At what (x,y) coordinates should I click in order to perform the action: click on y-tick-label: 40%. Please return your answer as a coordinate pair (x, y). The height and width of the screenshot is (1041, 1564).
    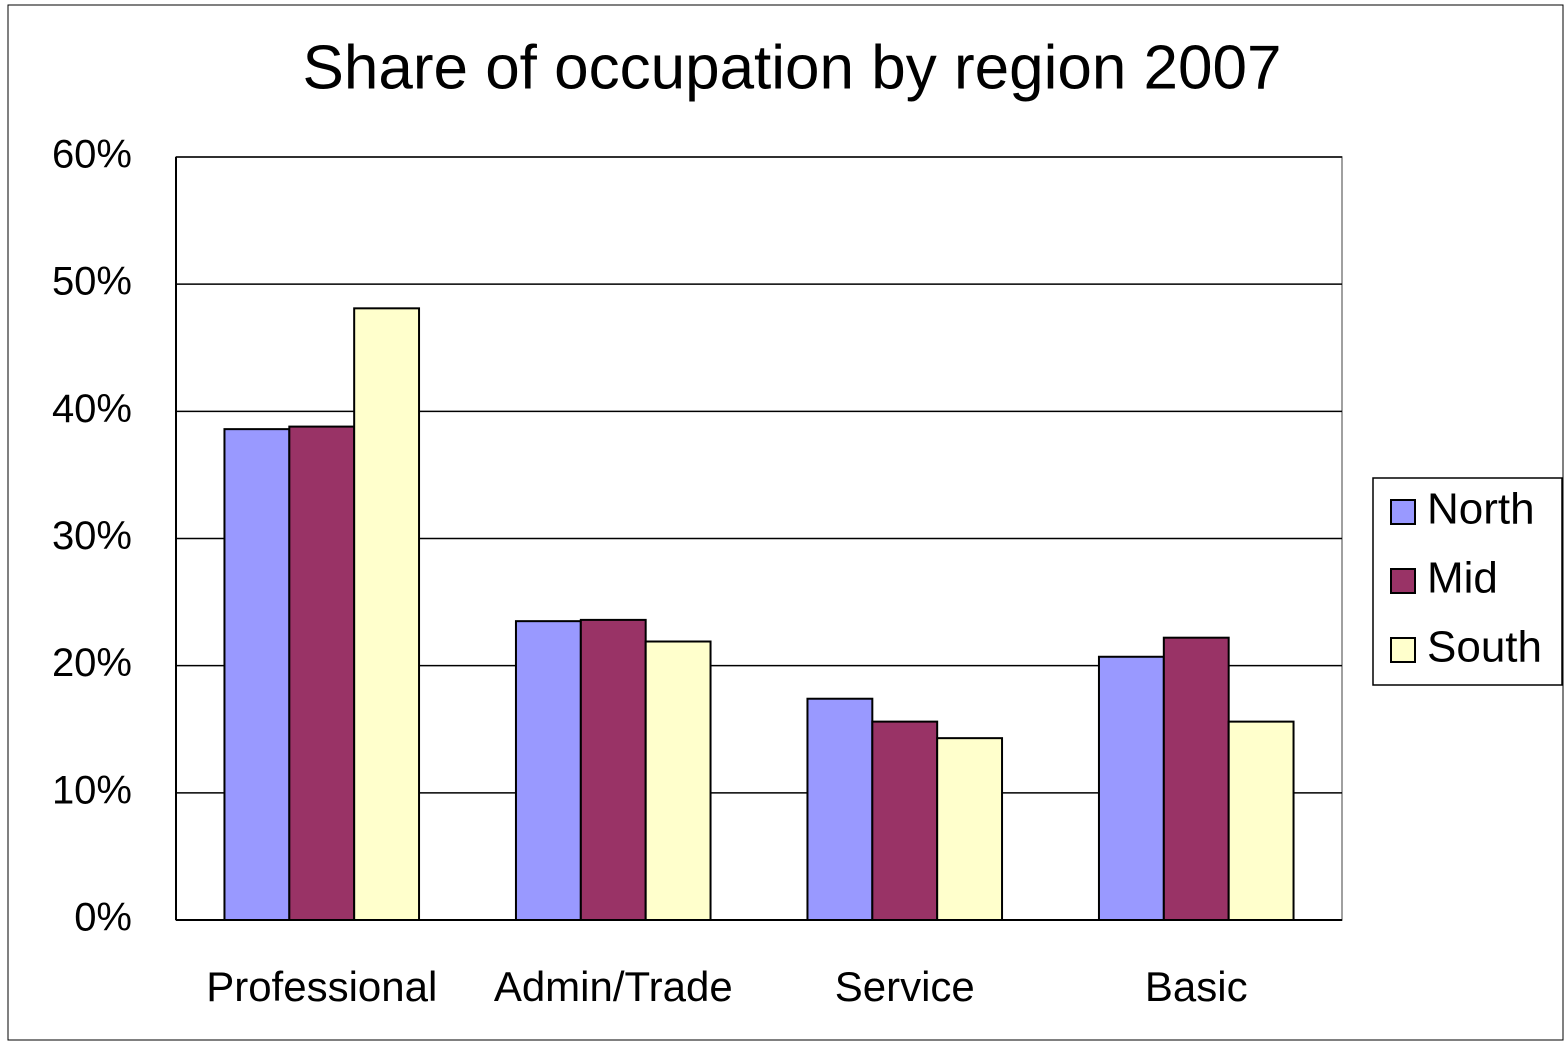
    Looking at the image, I should click on (92, 409).